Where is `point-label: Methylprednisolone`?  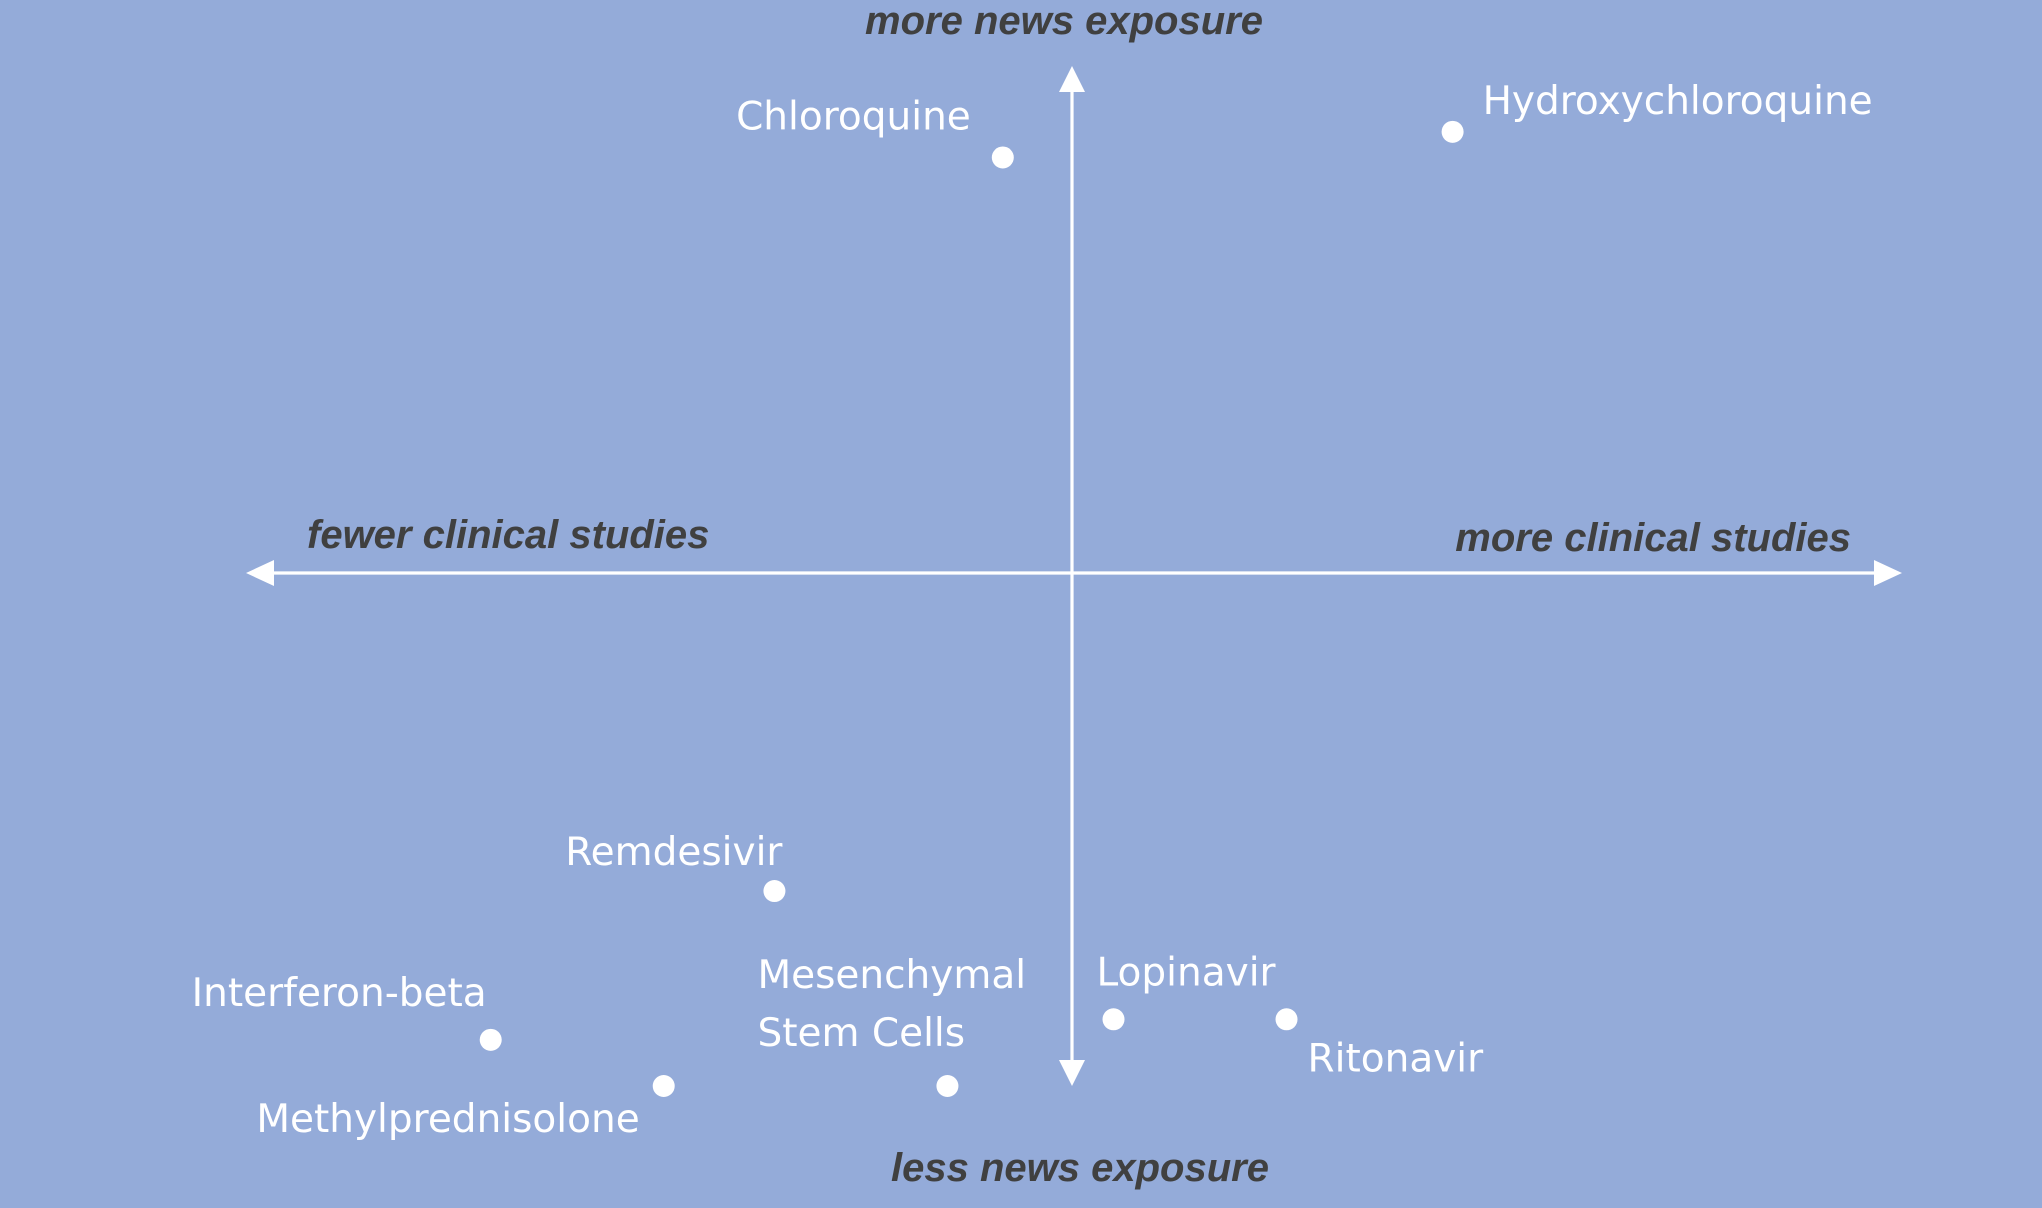
point-label: Methylprednisolone is located at coordinates (447, 1119).